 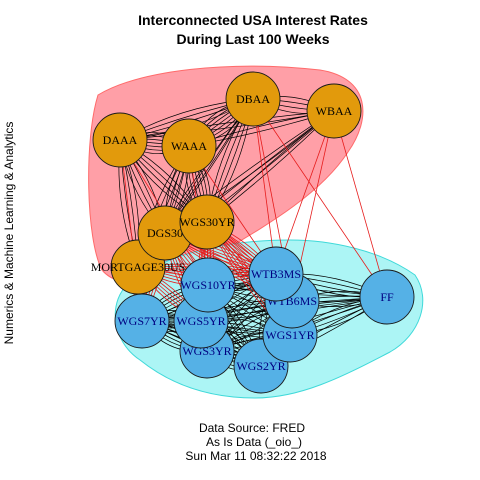 What do you see at coordinates (252, 428) in the screenshot?
I see `caption-source: Data Source: FRED` at bounding box center [252, 428].